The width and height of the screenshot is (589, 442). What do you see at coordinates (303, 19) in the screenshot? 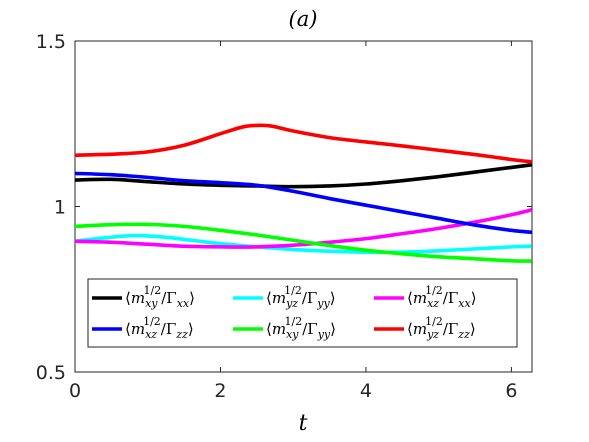
I see `chart-title: (a)` at bounding box center [303, 19].